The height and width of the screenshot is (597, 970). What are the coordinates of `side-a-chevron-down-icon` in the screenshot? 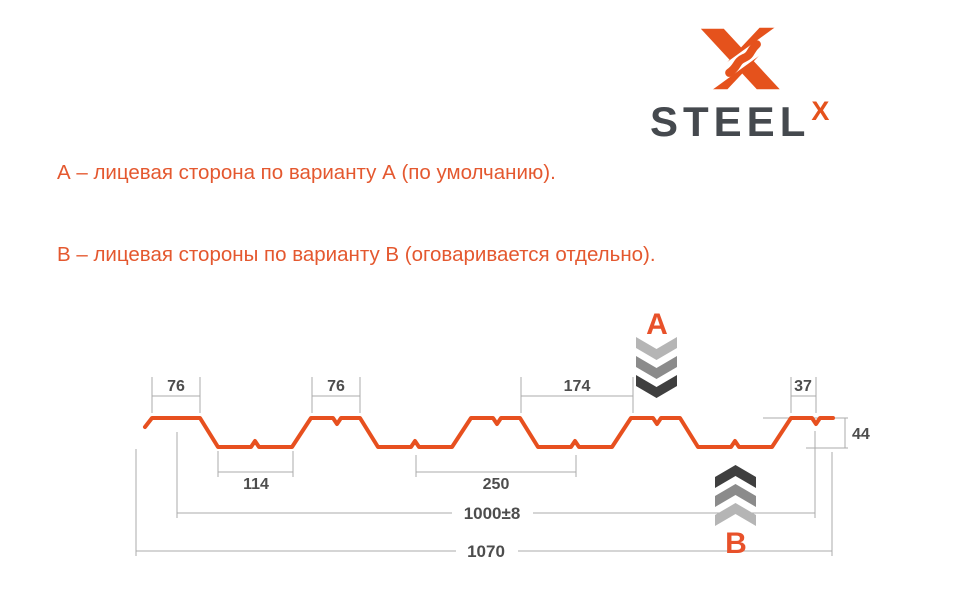 It's located at (656, 367).